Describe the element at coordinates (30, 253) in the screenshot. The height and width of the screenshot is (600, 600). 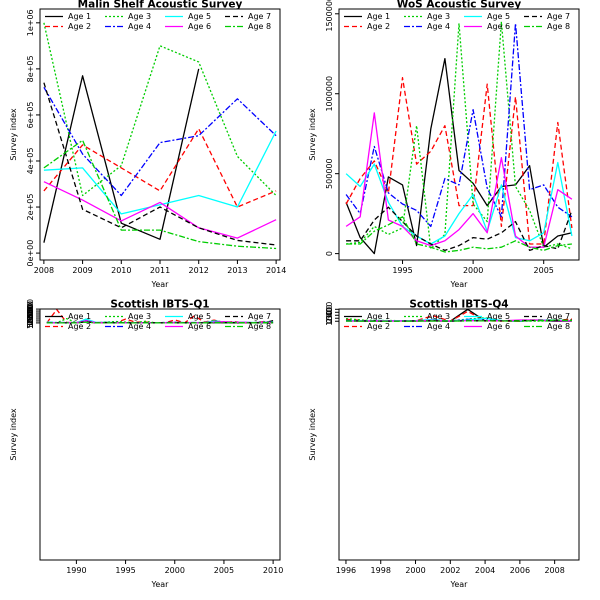
I see `y-tick-label: 0e+00` at that location.